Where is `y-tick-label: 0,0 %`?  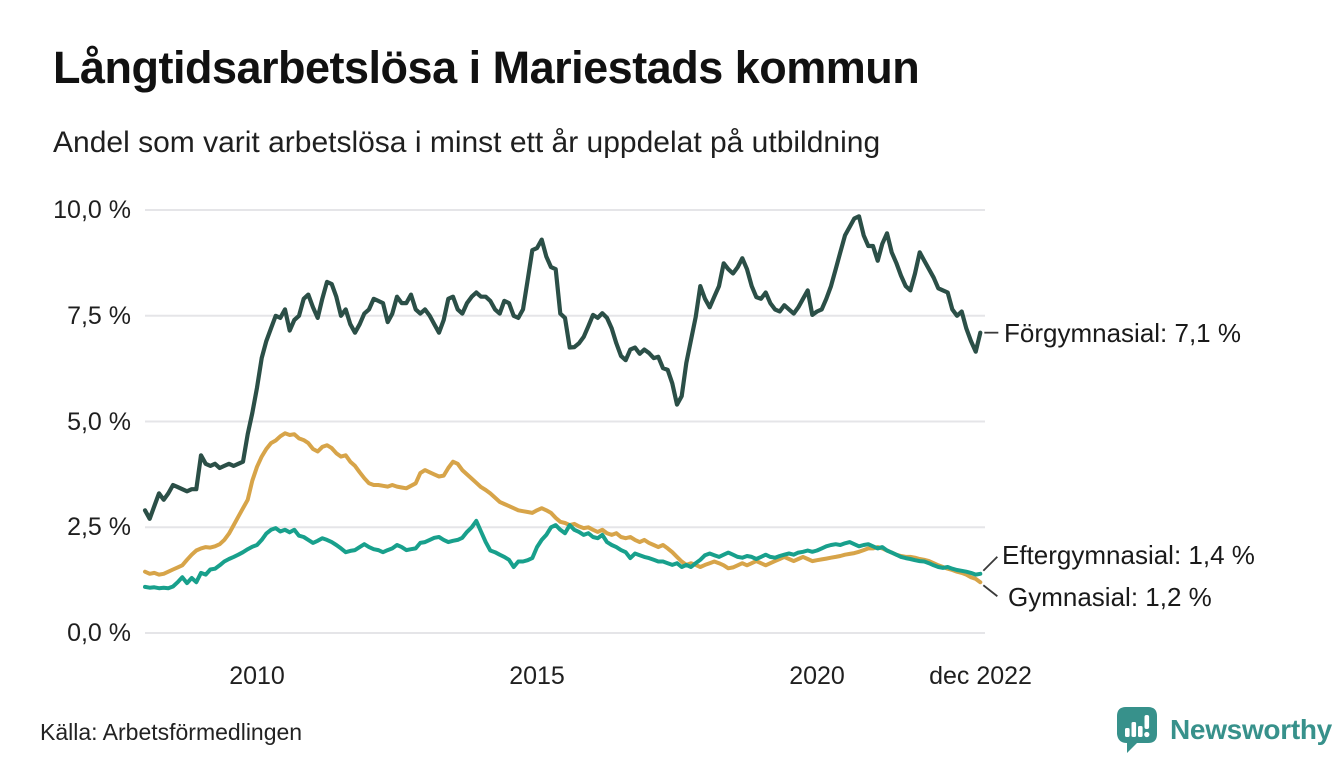 y-tick-label: 0,0 % is located at coordinates (99, 633).